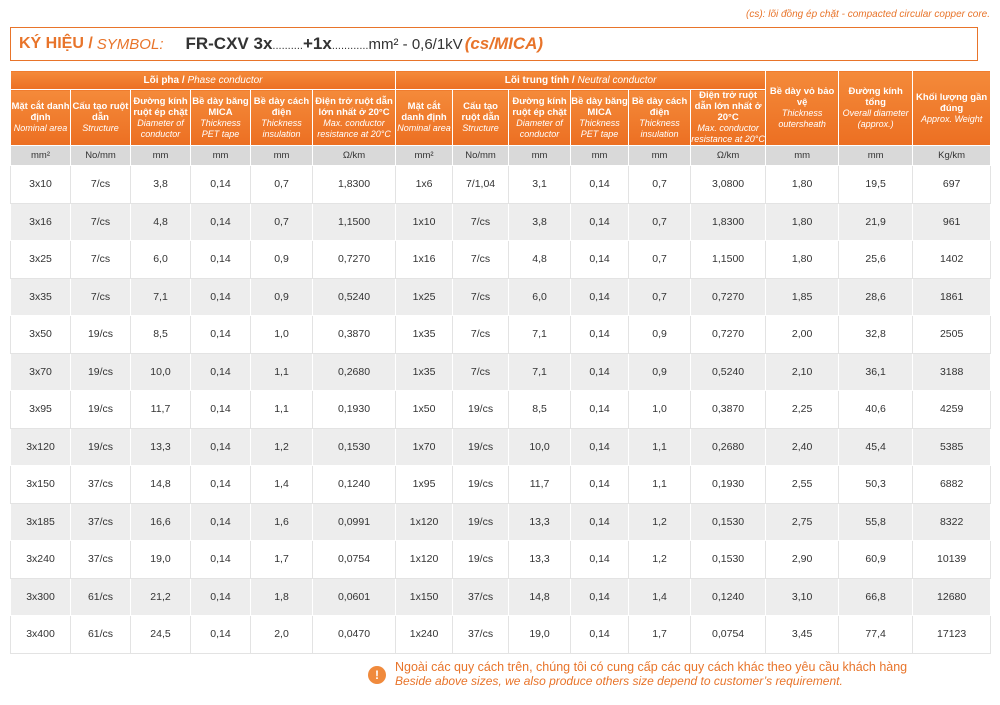 The height and width of the screenshot is (705, 1000). What do you see at coordinates (540, 221) in the screenshot?
I see `cell: 3,8` at bounding box center [540, 221].